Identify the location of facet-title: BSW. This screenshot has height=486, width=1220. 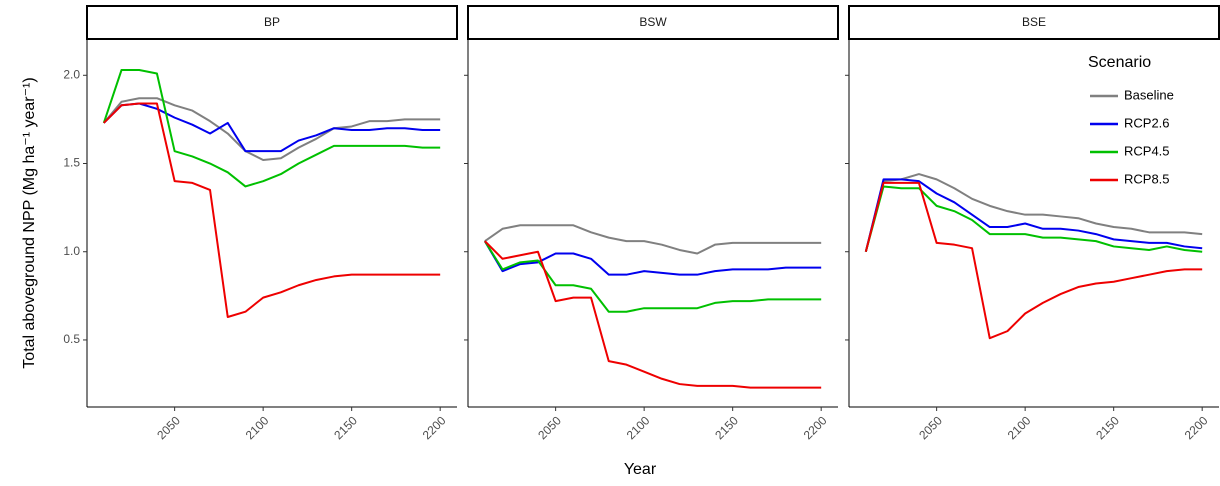
(653, 22).